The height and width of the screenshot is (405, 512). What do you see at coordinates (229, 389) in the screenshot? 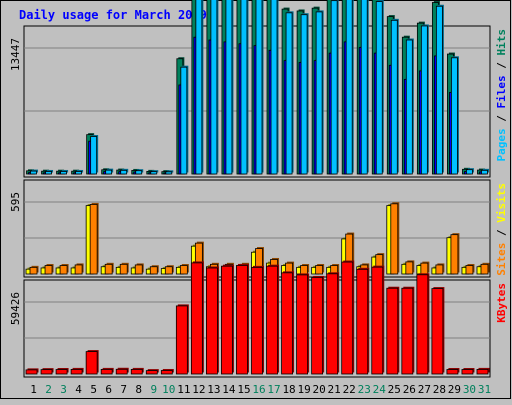
I see `day-label-14: 14` at bounding box center [229, 389].